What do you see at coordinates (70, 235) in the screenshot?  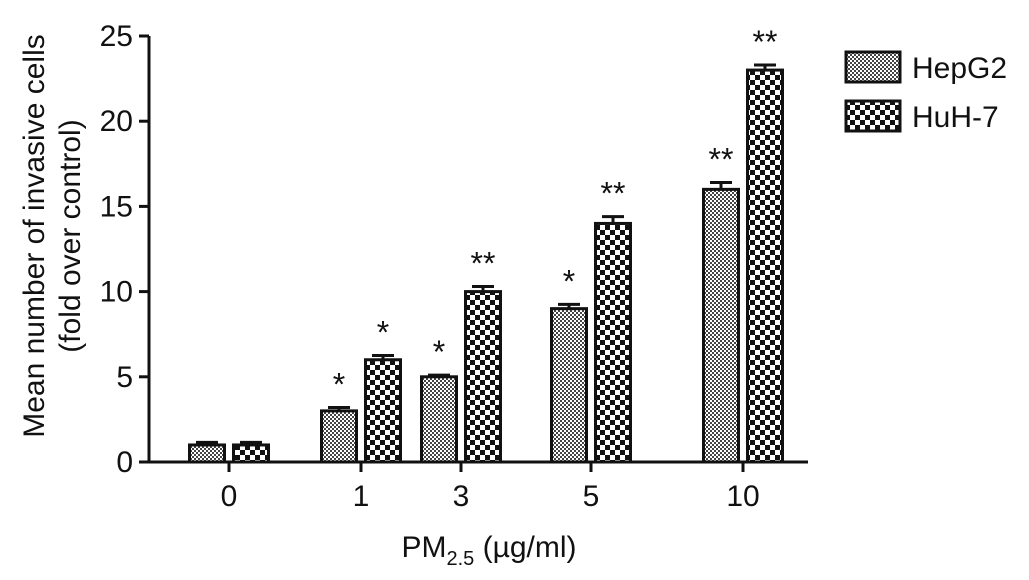 I see `y-axis-label-line2: (fold over control)` at bounding box center [70, 235].